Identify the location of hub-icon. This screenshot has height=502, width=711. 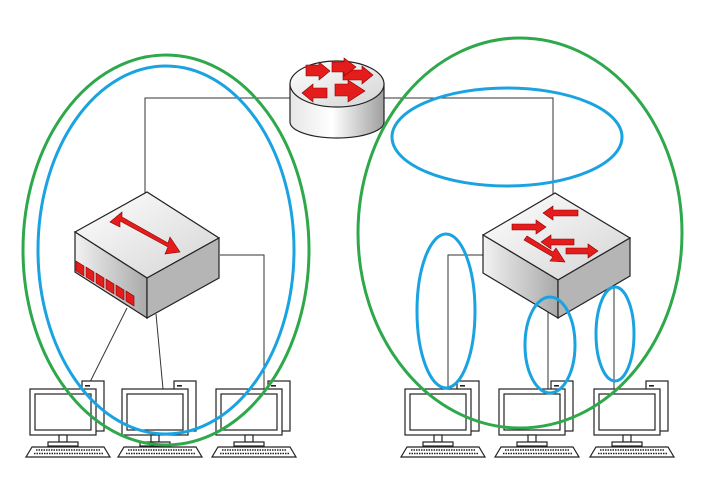
(147, 255).